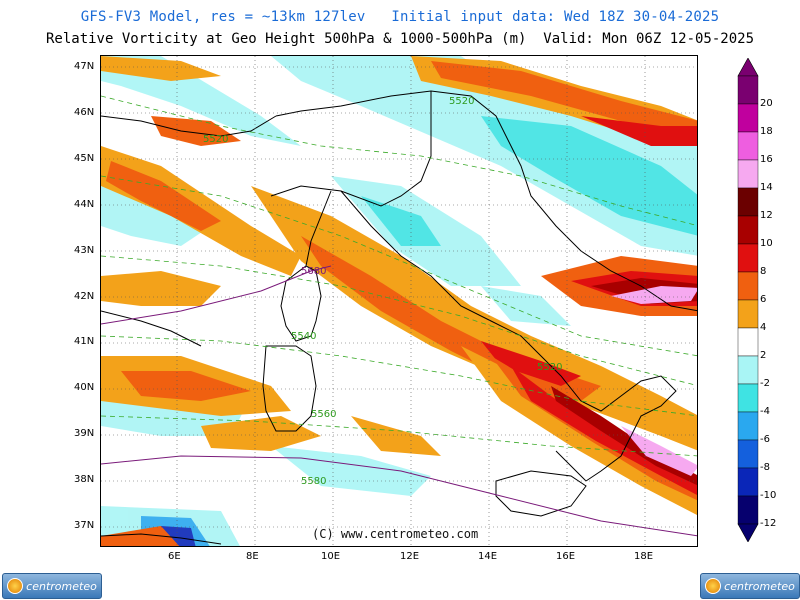  I want to click on centrometeo-logo-left: centrometeo, so click(52, 586).